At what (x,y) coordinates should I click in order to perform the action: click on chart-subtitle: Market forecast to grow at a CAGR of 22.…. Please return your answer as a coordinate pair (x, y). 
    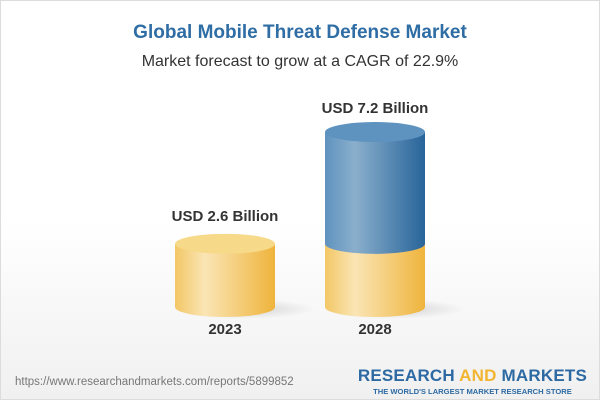
    Looking at the image, I should click on (300, 61).